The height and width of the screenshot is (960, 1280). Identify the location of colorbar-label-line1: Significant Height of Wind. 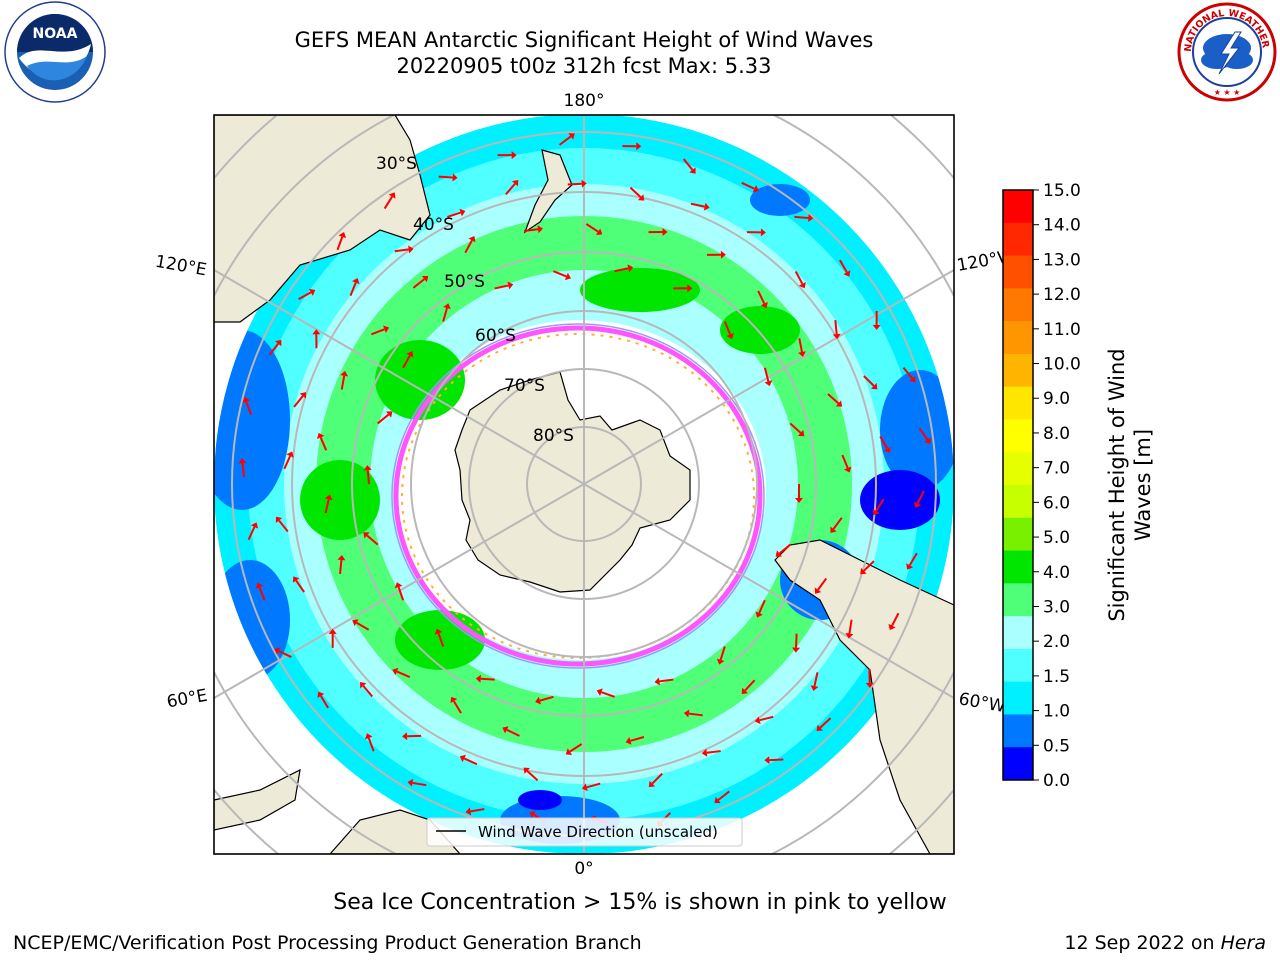
(1117, 484).